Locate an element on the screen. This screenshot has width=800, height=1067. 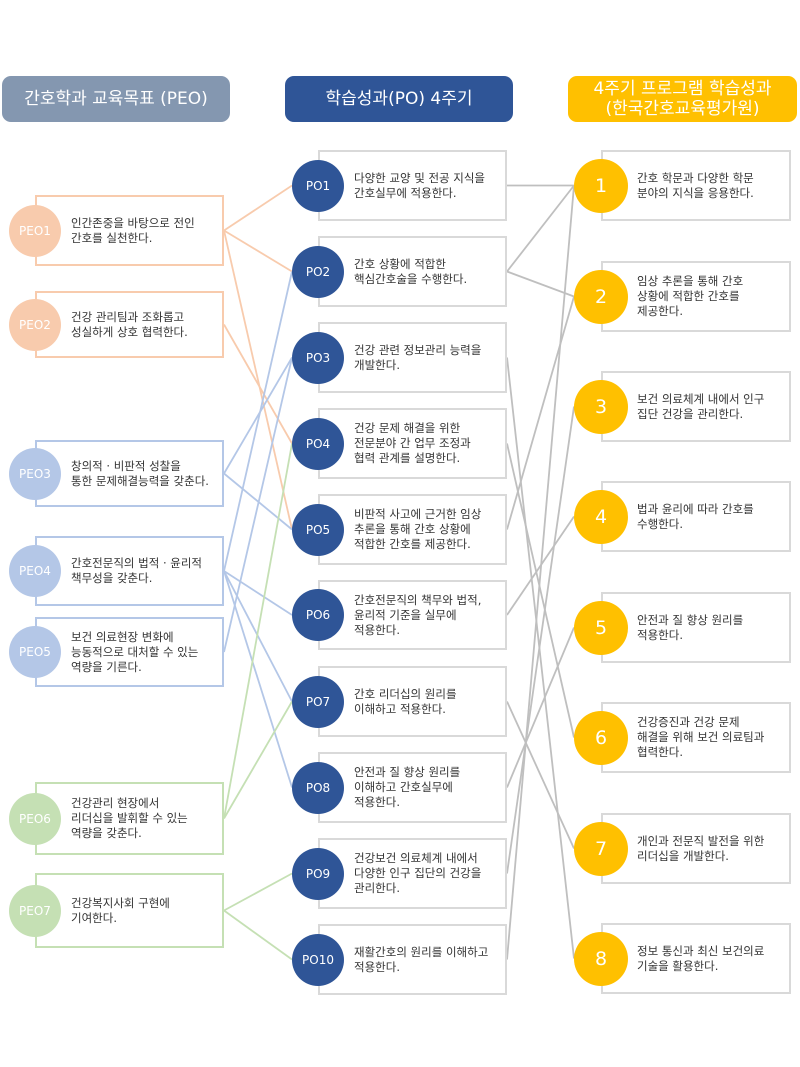
peo-text: 간호전문직의 법적 · 윤리적 책무성을 갖춘다. is located at coordinates (137, 570).